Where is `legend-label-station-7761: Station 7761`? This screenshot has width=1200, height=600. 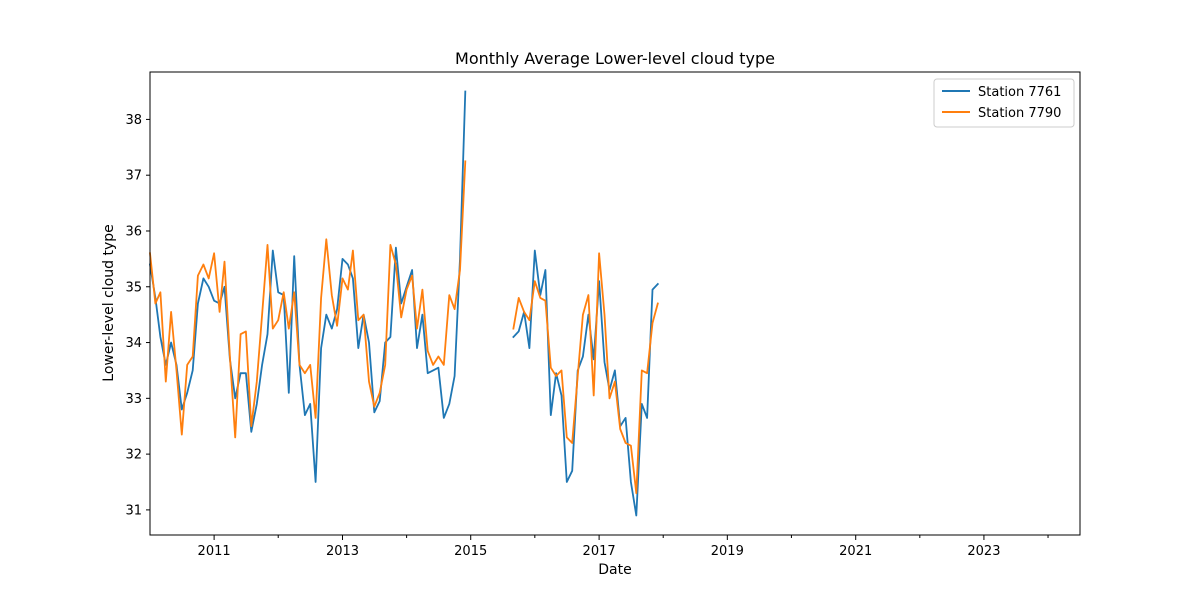 legend-label-station-7761: Station 7761 is located at coordinates (1019, 92).